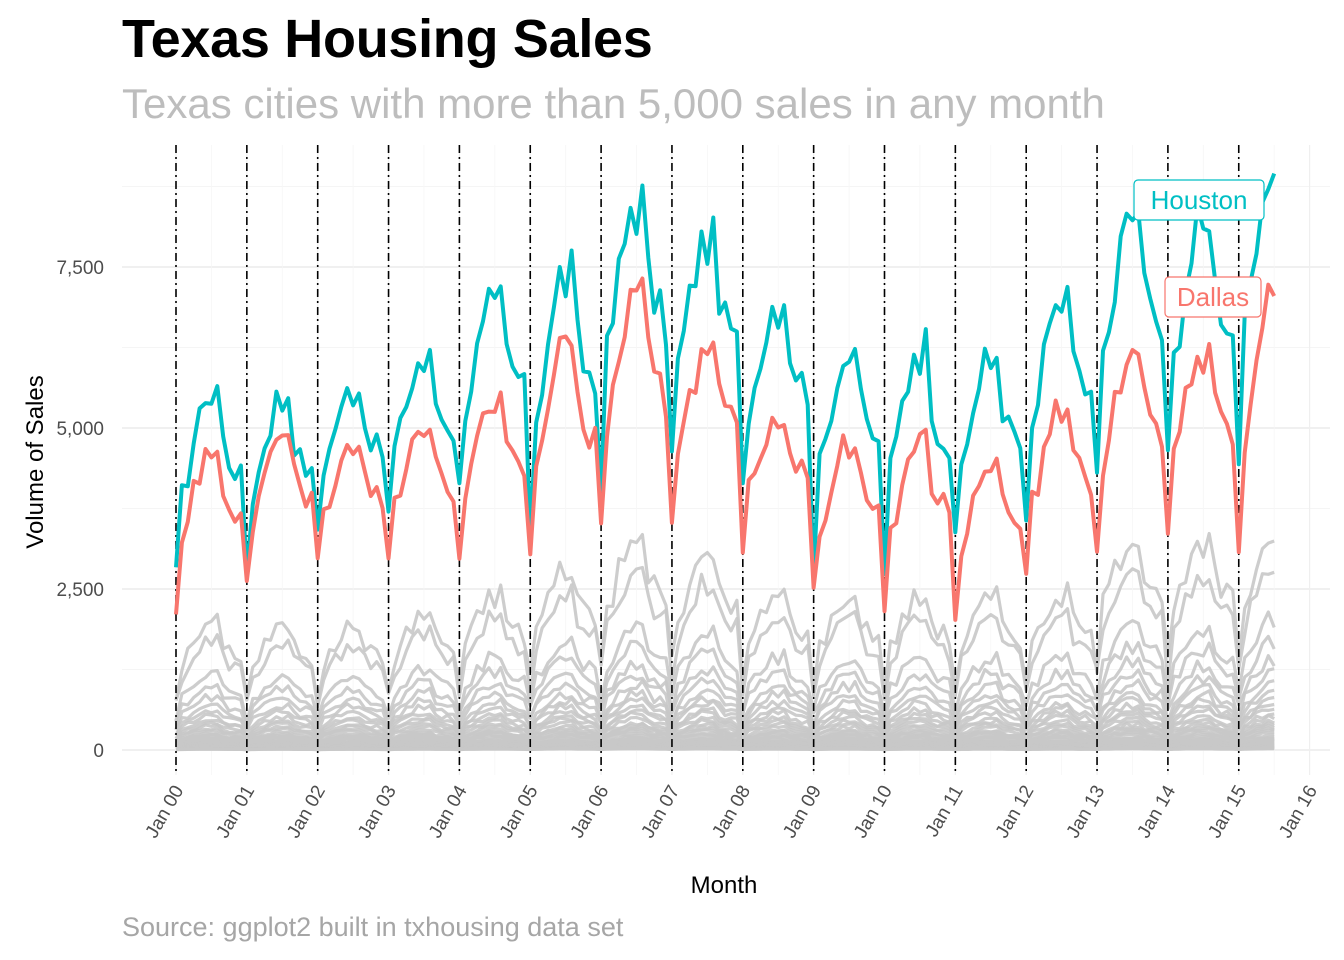 The width and height of the screenshot is (1344, 960). What do you see at coordinates (731, 812) in the screenshot?
I see `x-tick-label: Jan 08` at bounding box center [731, 812].